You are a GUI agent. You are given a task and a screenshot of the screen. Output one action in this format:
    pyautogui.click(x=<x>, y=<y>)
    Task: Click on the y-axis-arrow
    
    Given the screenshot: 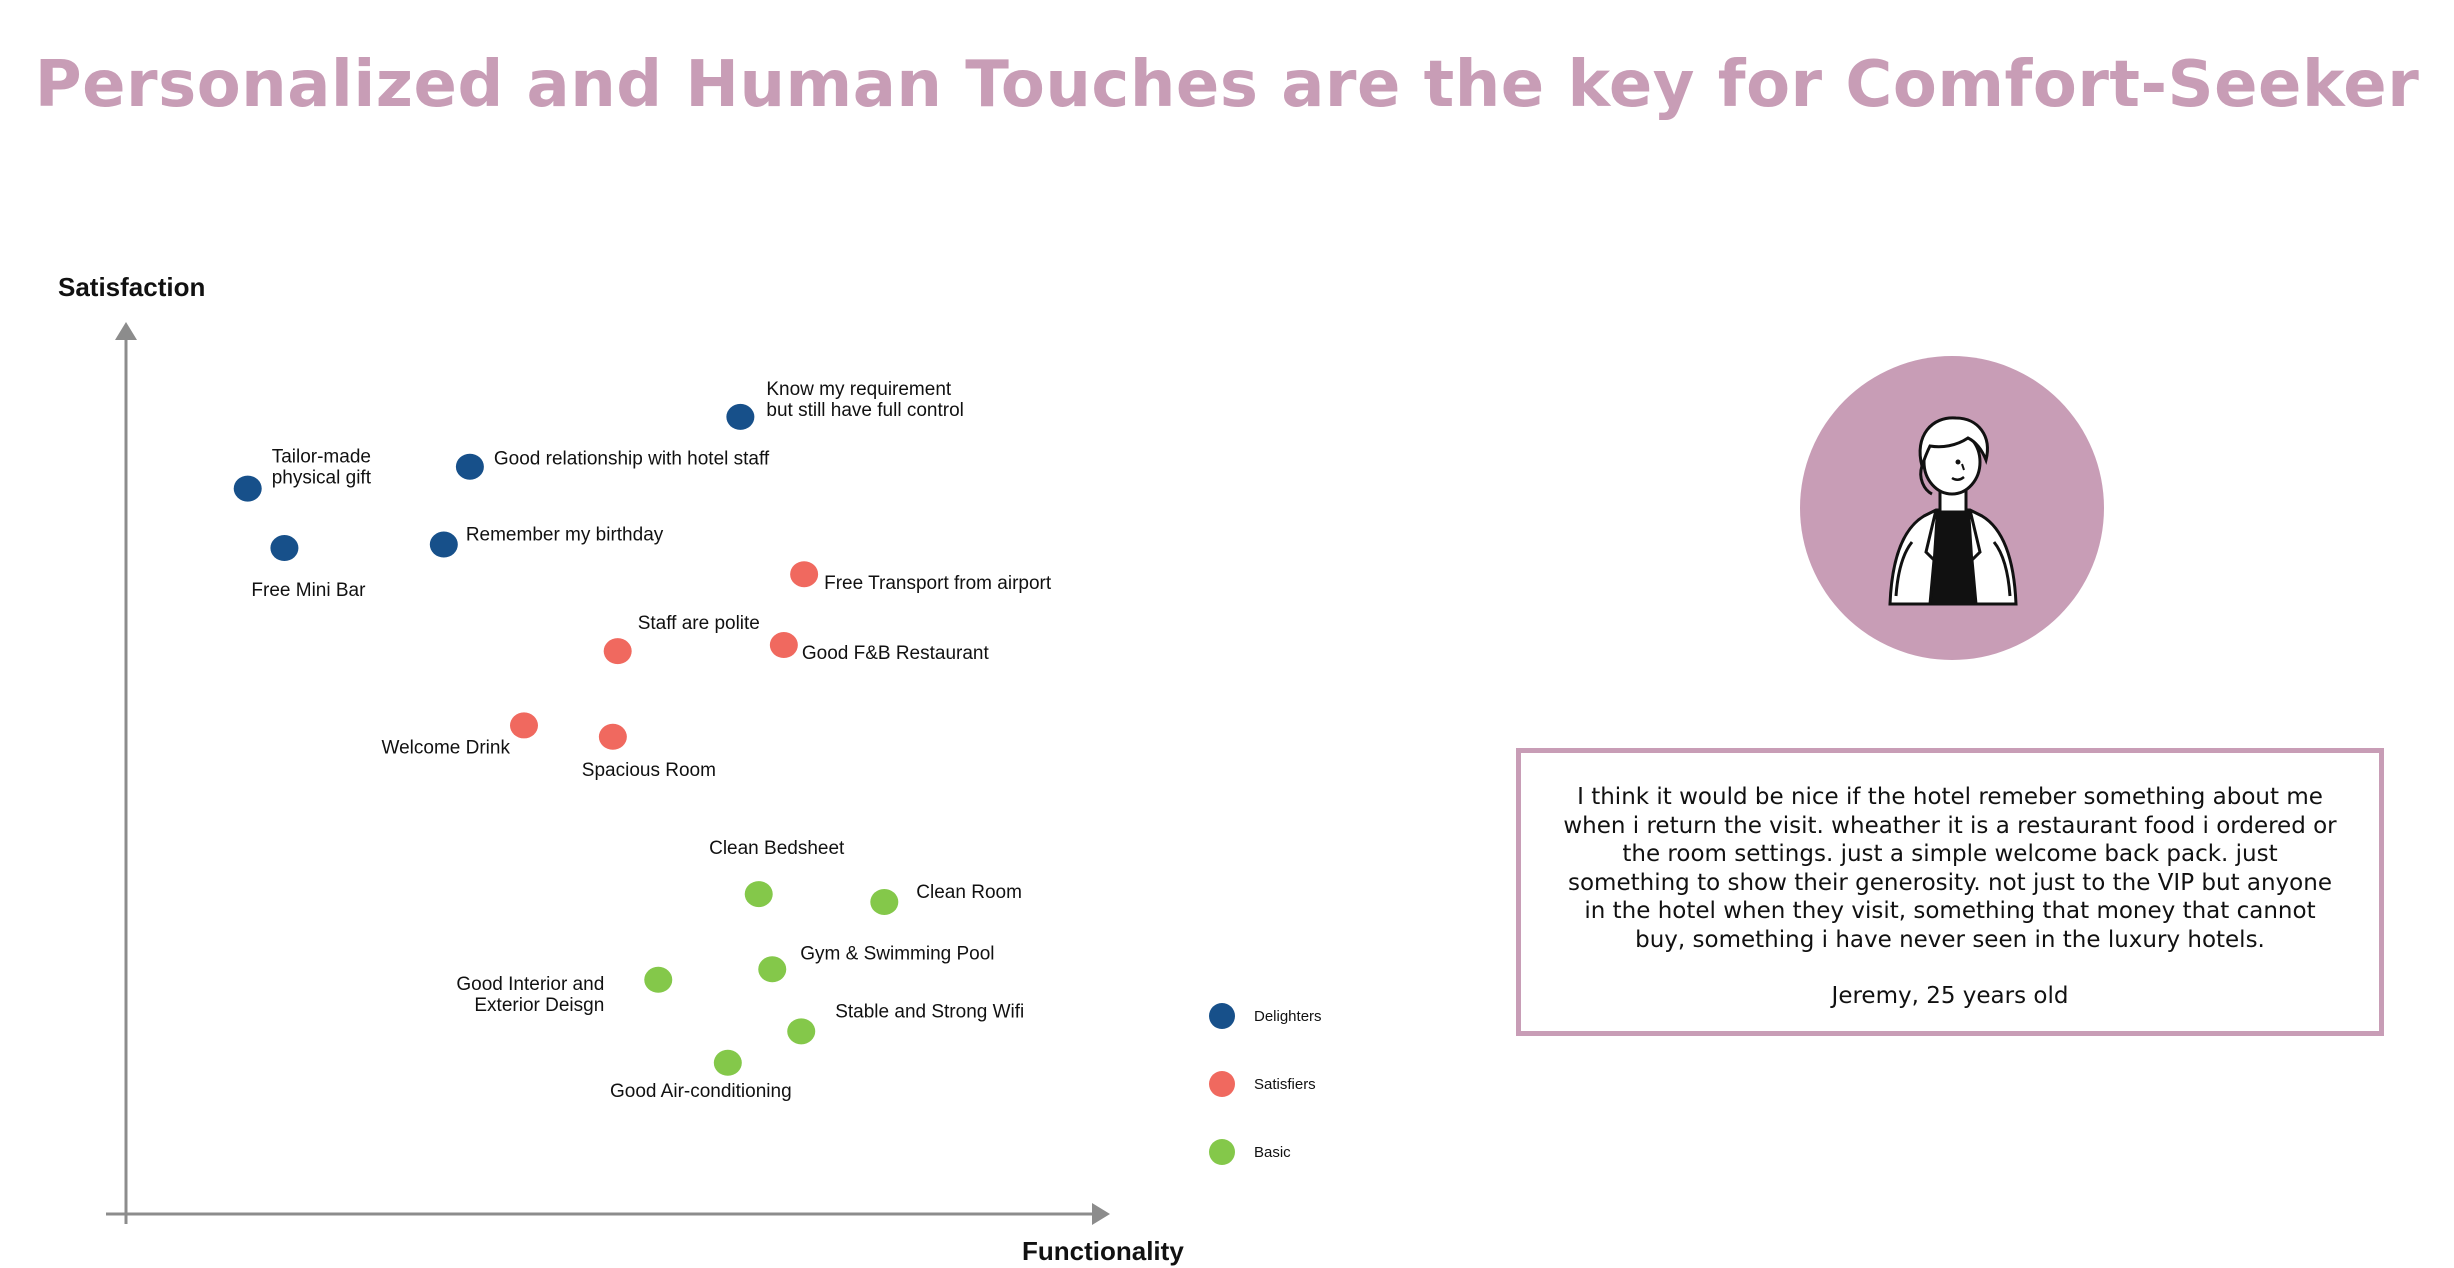 What is the action you would take?
    pyautogui.click(x=126, y=331)
    